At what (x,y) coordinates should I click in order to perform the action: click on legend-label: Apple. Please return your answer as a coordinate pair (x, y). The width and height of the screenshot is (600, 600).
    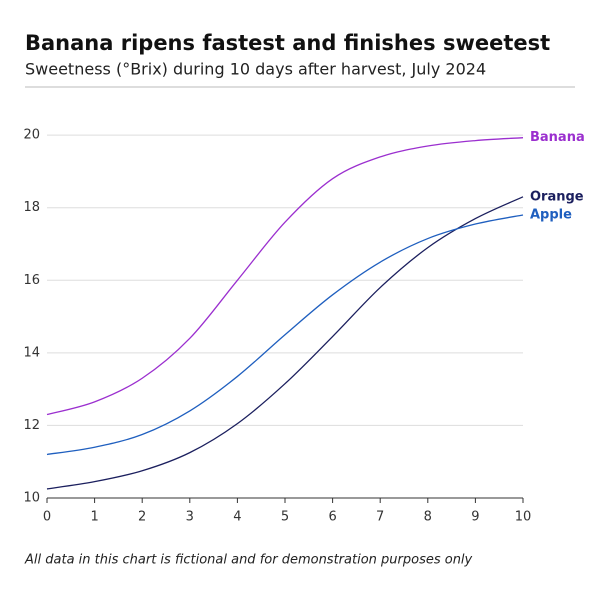
    Looking at the image, I should click on (551, 214).